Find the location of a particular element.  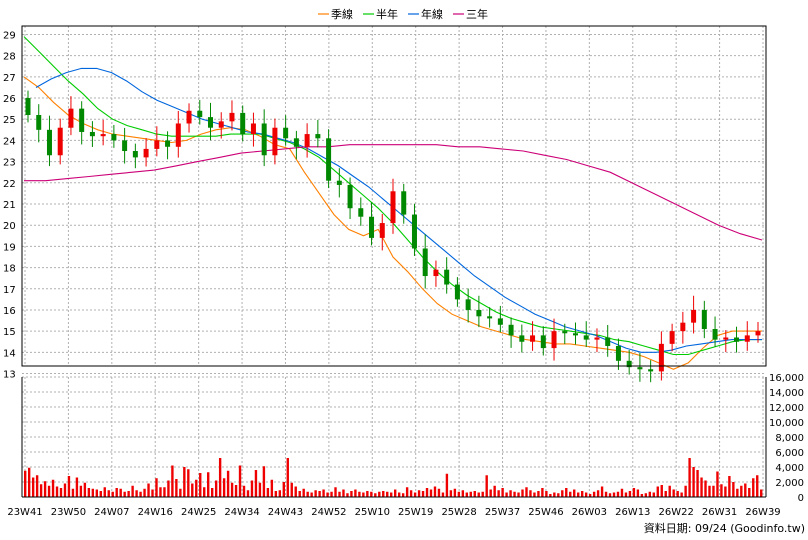

price-tick-label: 24 is located at coordinates (9, 141).